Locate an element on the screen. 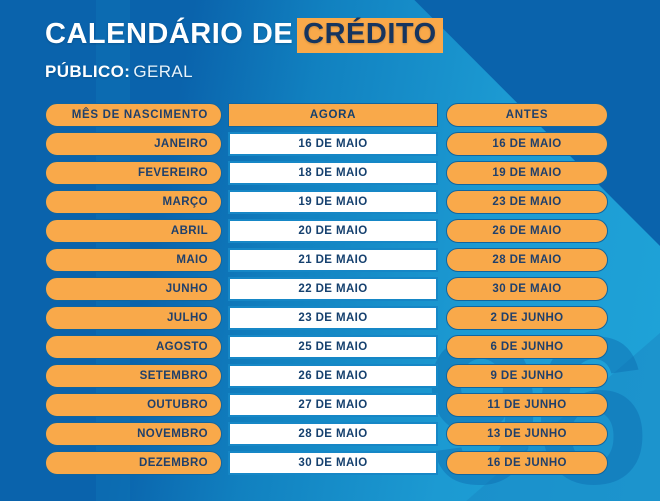  table-row: DEZEMBRO 30 DE MAIO 16 DE JUNHO is located at coordinates (327, 463).